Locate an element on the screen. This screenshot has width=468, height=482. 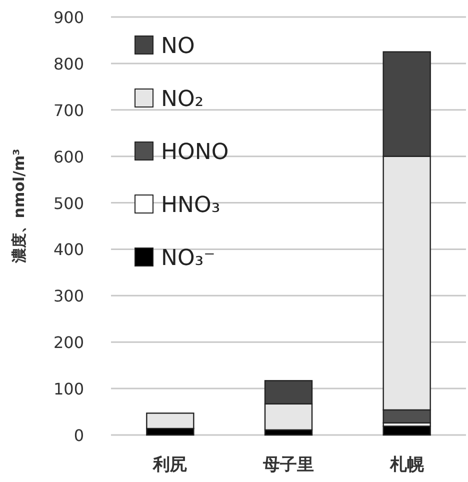
x-tick-label: 母子里 is located at coordinates (288, 465).